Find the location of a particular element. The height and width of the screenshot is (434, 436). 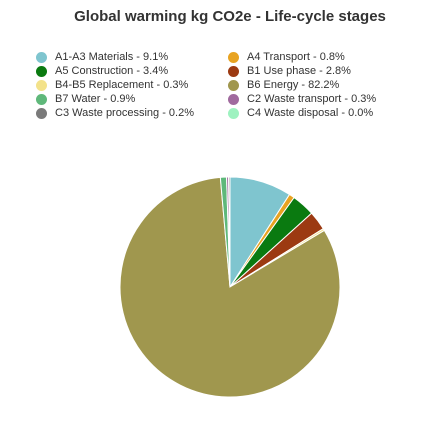

legend-label: B4-B5 Replacement - 0.3% is located at coordinates (122, 85).